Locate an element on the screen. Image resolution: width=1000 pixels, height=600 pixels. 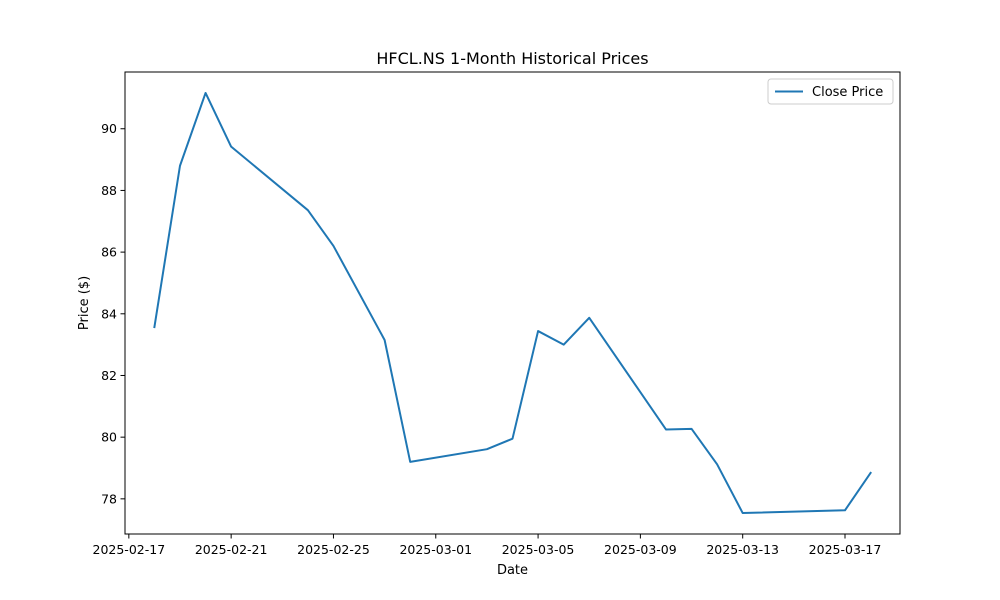
x-tick-label: 2025-03-05 is located at coordinates (538, 549).